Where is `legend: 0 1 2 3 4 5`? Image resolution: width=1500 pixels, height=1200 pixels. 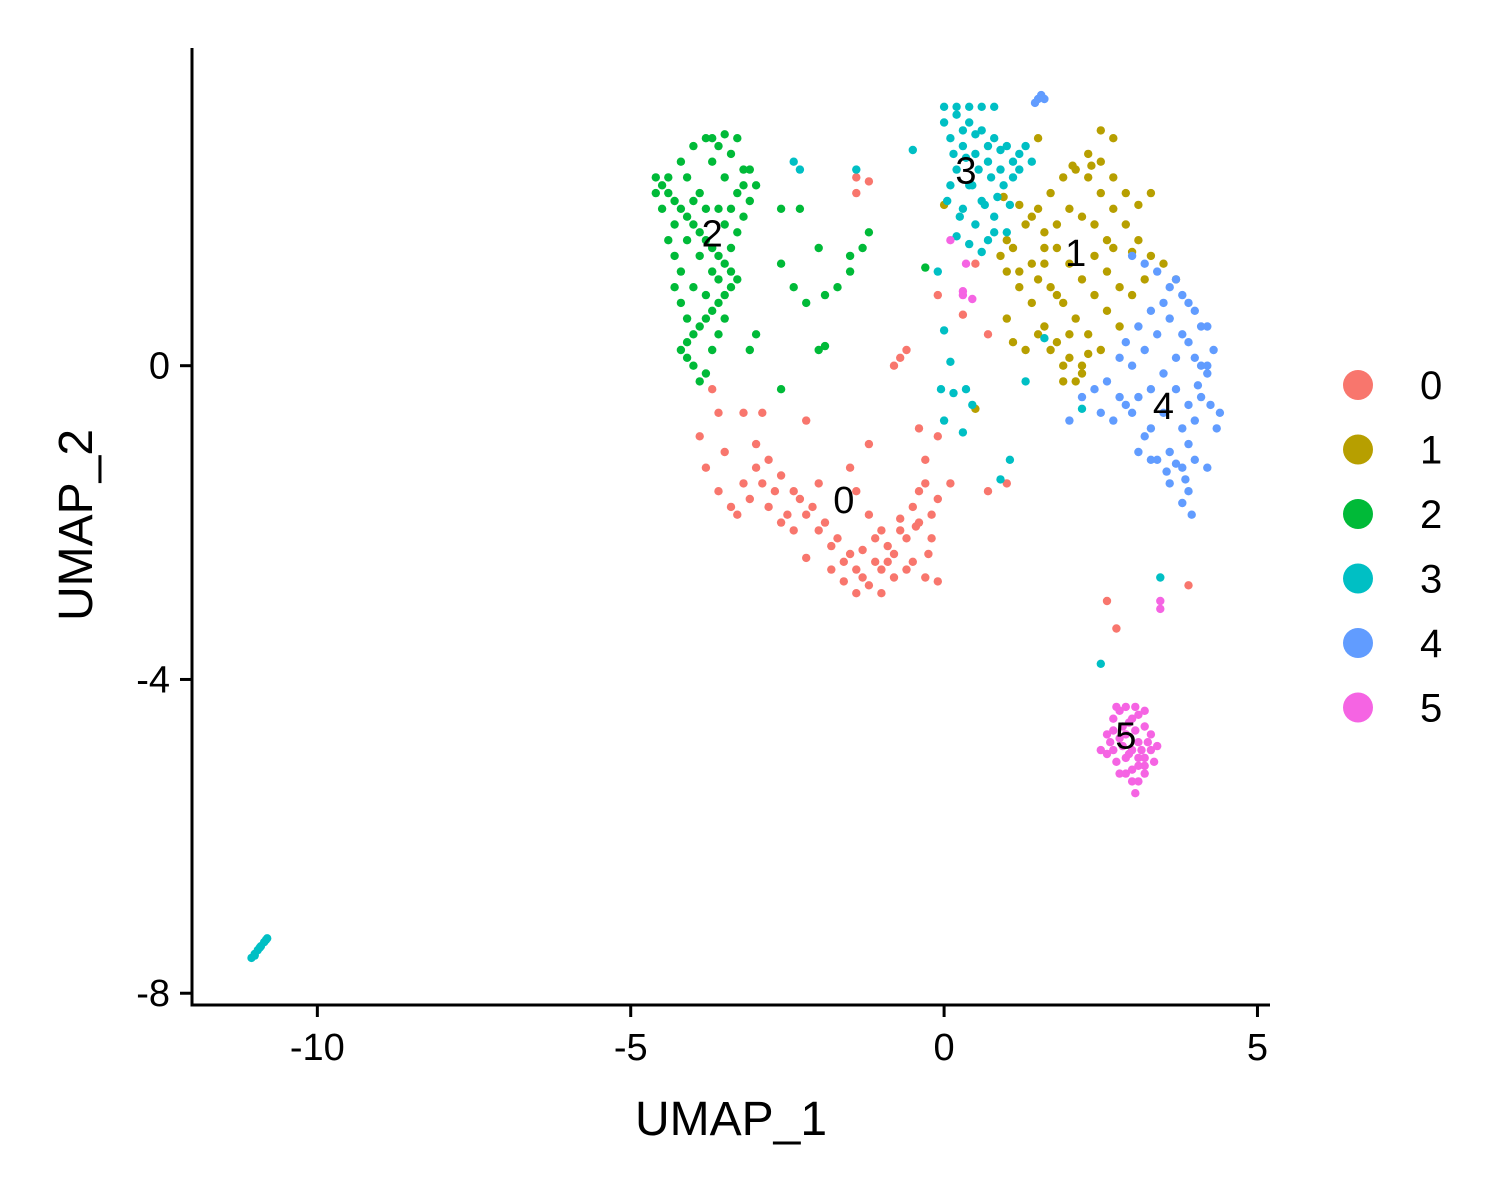
legend: 0 1 2 3 4 5 is located at coordinates (1392, 547).